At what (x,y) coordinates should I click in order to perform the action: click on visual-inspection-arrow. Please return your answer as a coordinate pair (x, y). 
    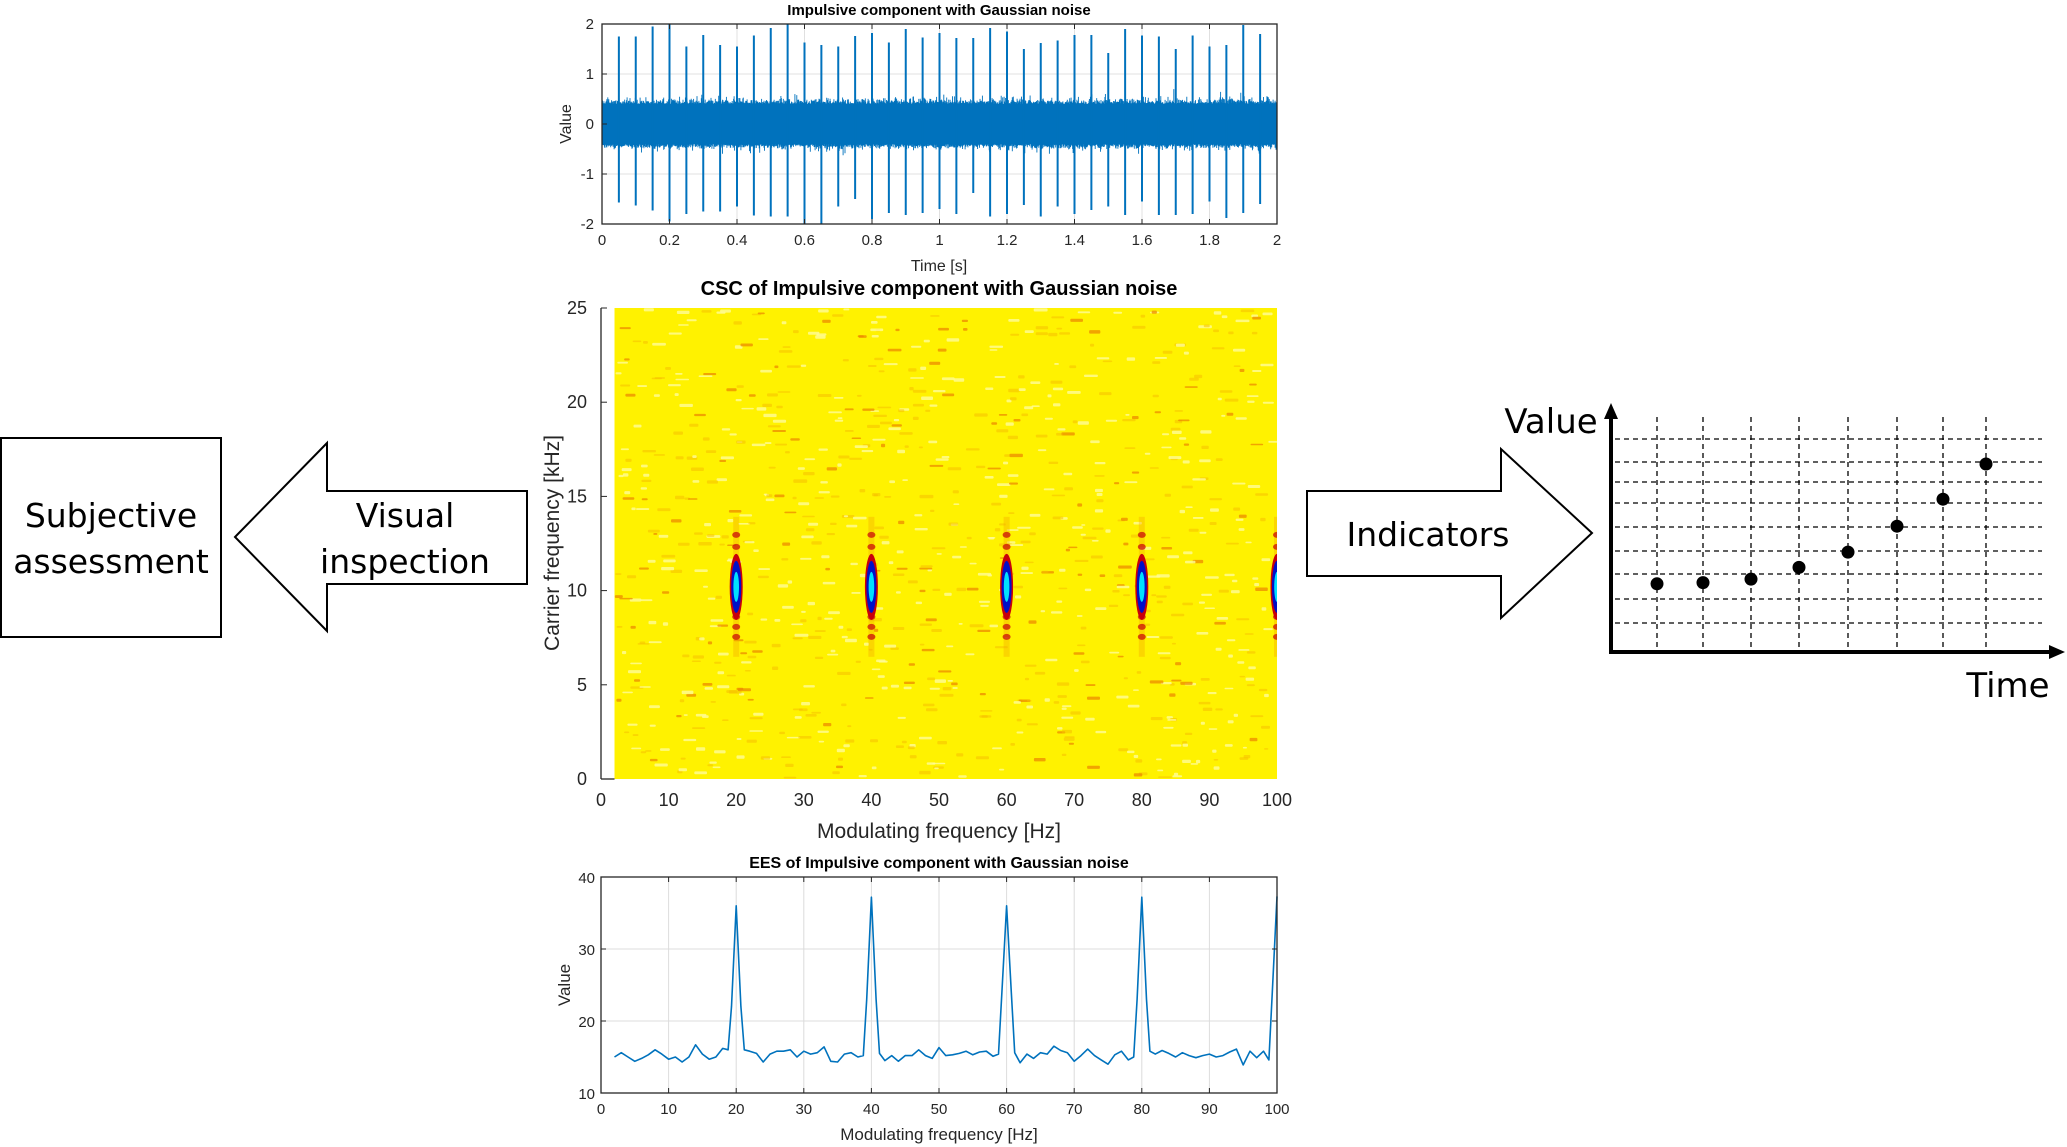
    Looking at the image, I should click on (380, 537).